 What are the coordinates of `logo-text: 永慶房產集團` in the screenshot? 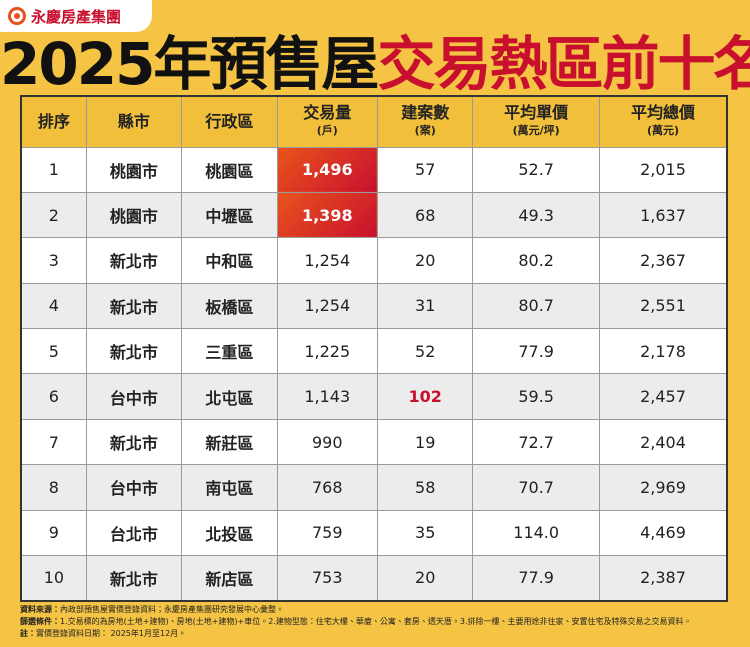 It's located at (76, 16).